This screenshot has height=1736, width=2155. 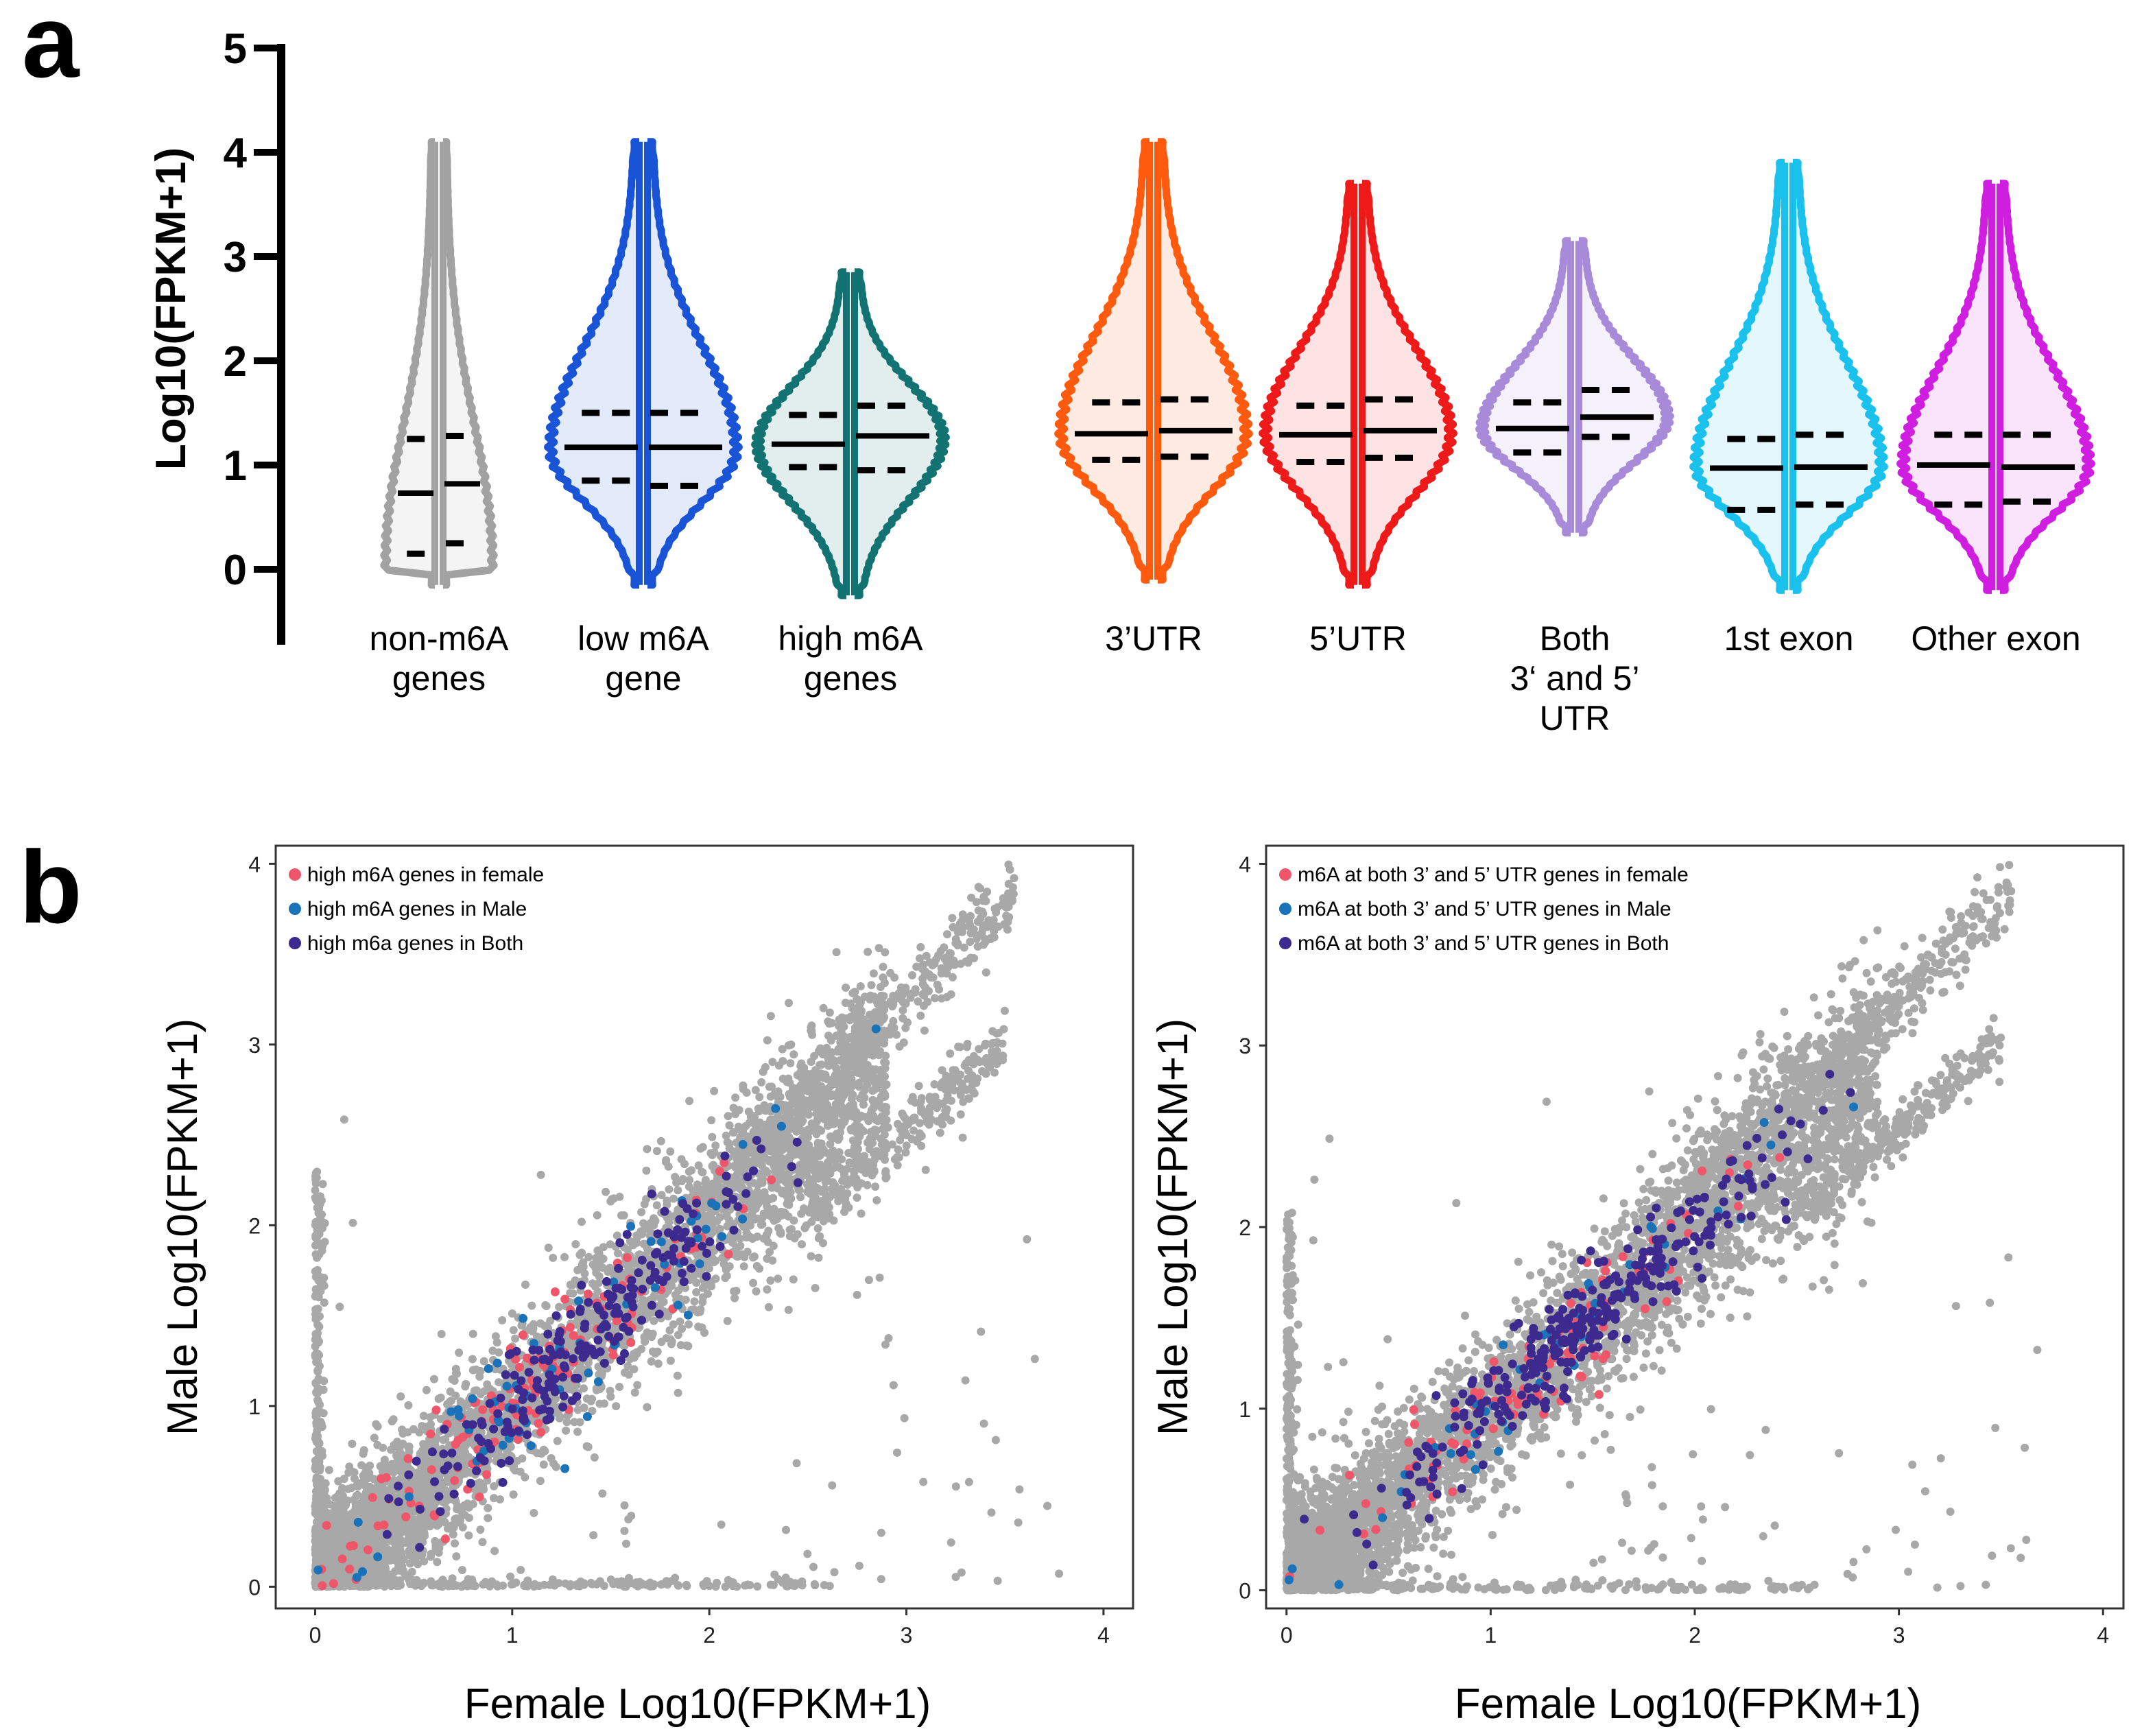 What do you see at coordinates (1575, 638) in the screenshot?
I see `group-label: Both` at bounding box center [1575, 638].